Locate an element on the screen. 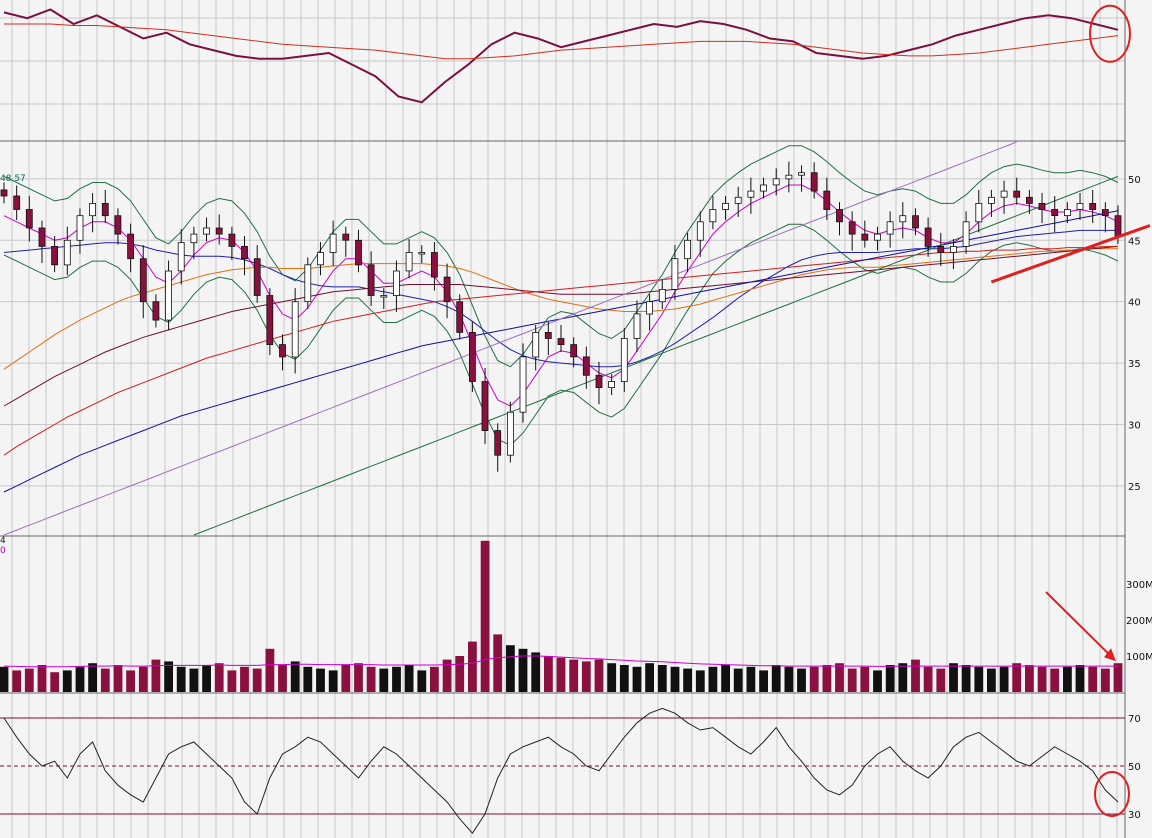 The height and width of the screenshot is (838, 1152). indicator-top-panel is located at coordinates (561, 56).